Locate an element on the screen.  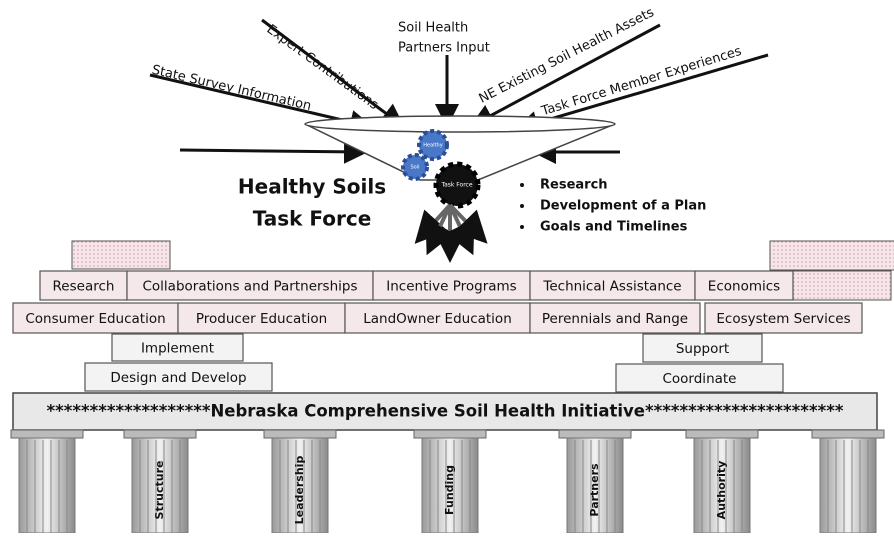
pillar-label: Authority is located at coordinates (721, 490).